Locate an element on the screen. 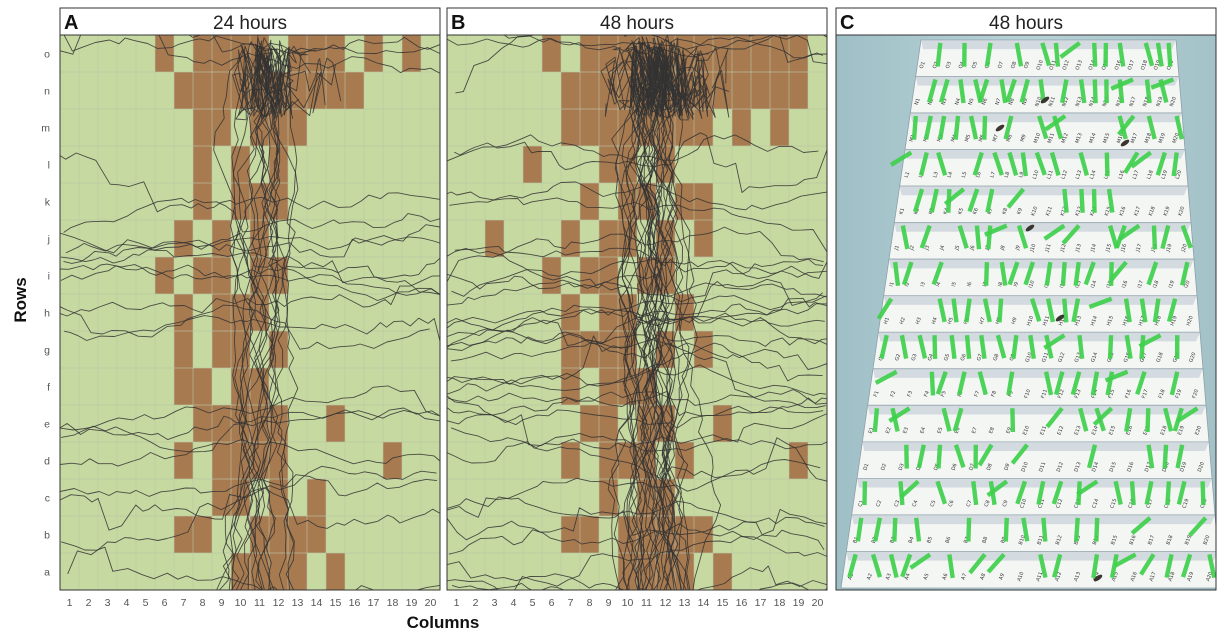 The width and height of the screenshot is (1219, 639). visited-cell-l8 is located at coordinates (202, 164).